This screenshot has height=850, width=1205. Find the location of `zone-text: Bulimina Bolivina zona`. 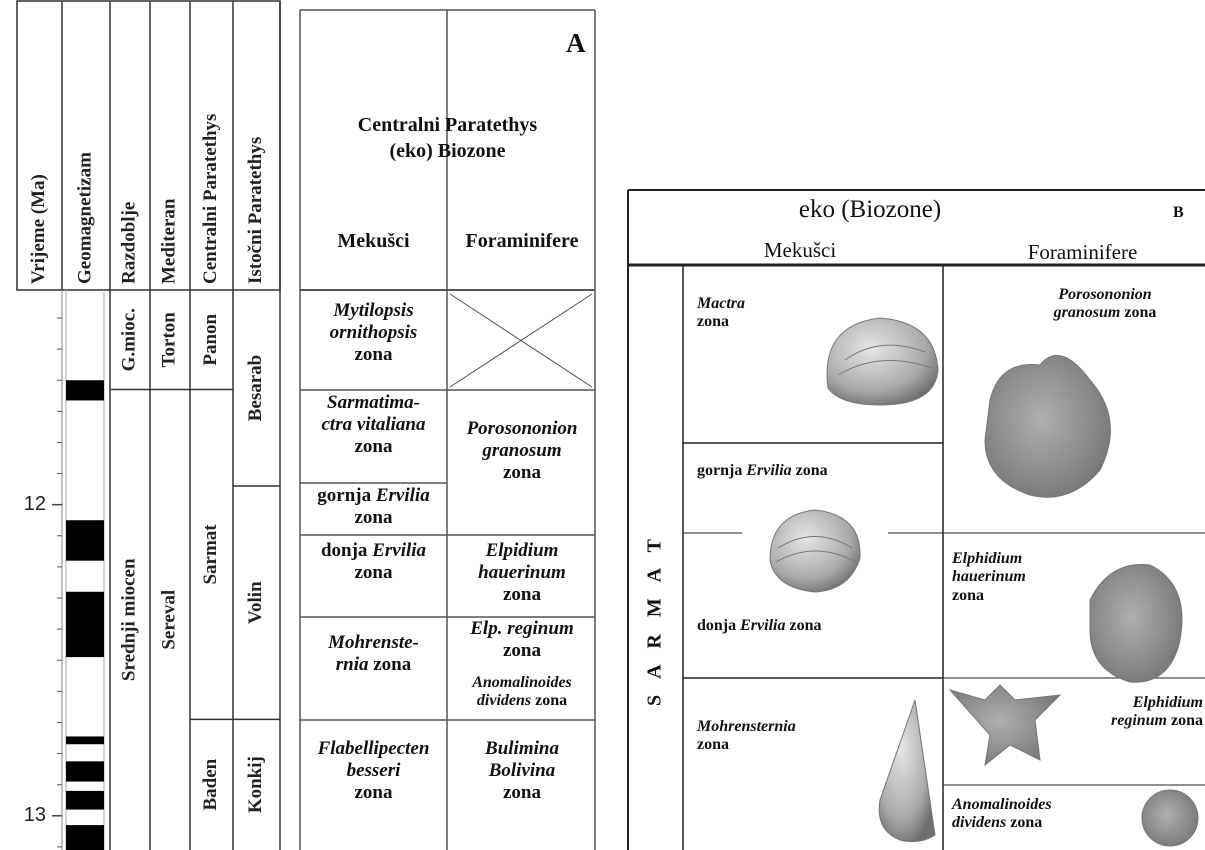

zone-text: Bulimina Bolivina zona is located at coordinates (522, 771).